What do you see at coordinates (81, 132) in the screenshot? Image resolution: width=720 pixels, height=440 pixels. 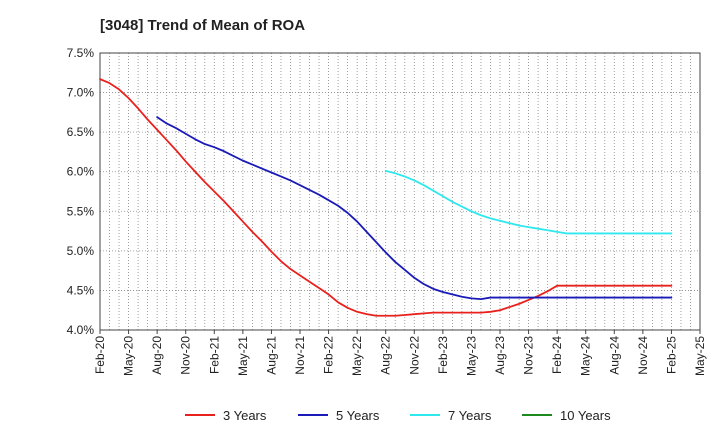 I see `y-tick-label: 6.5%` at bounding box center [81, 132].